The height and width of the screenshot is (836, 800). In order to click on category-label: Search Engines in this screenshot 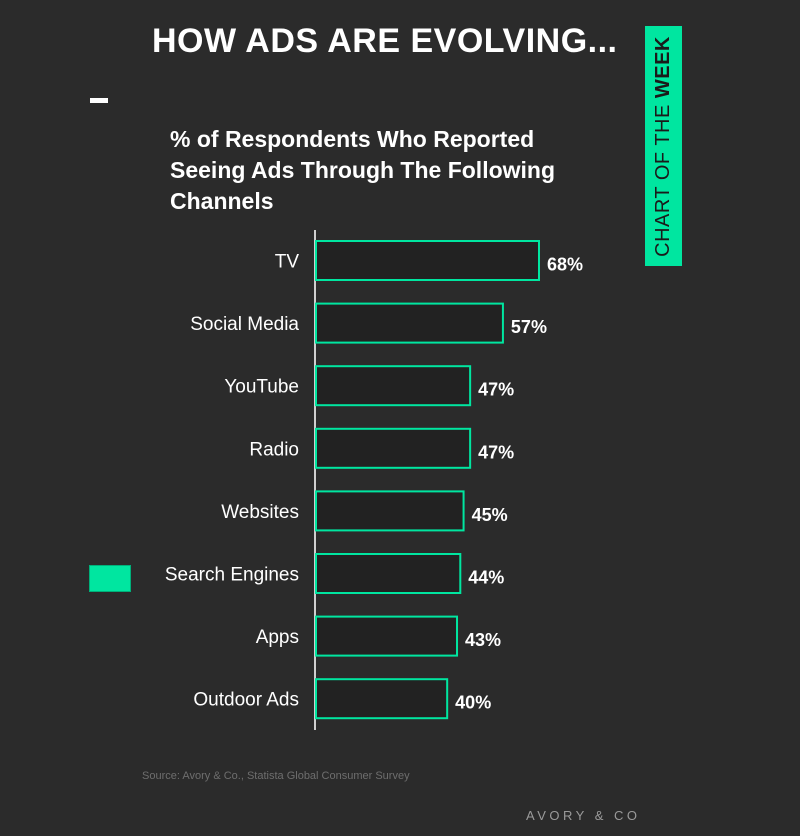, I will do `click(232, 575)`.